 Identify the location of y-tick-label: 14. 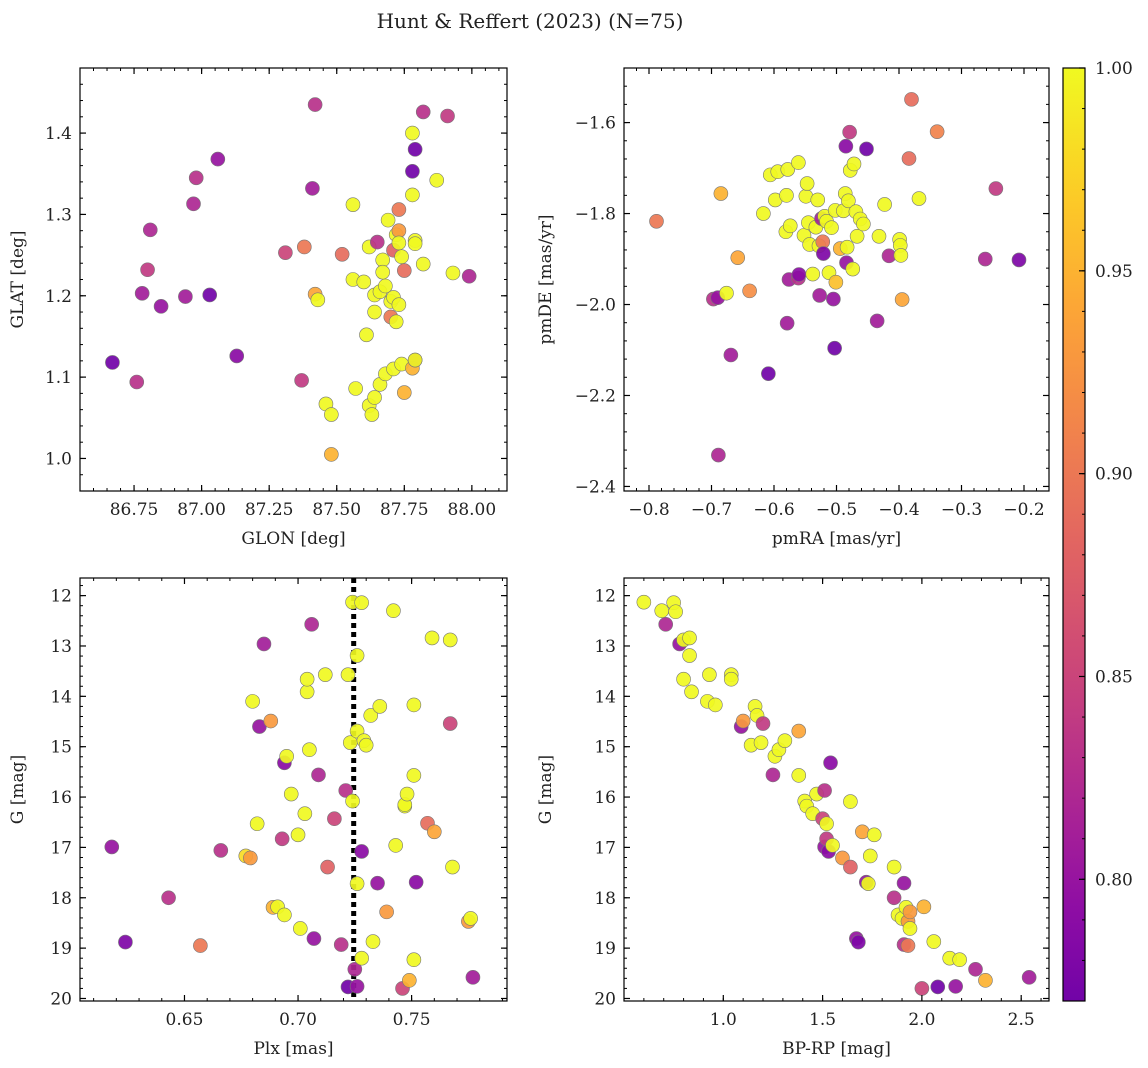
(605, 697).